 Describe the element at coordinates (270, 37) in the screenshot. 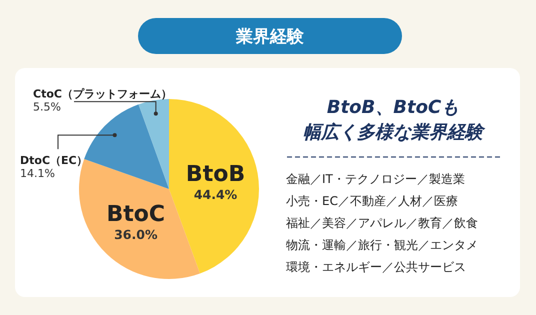

I see `chart-title: 業界経験` at that location.